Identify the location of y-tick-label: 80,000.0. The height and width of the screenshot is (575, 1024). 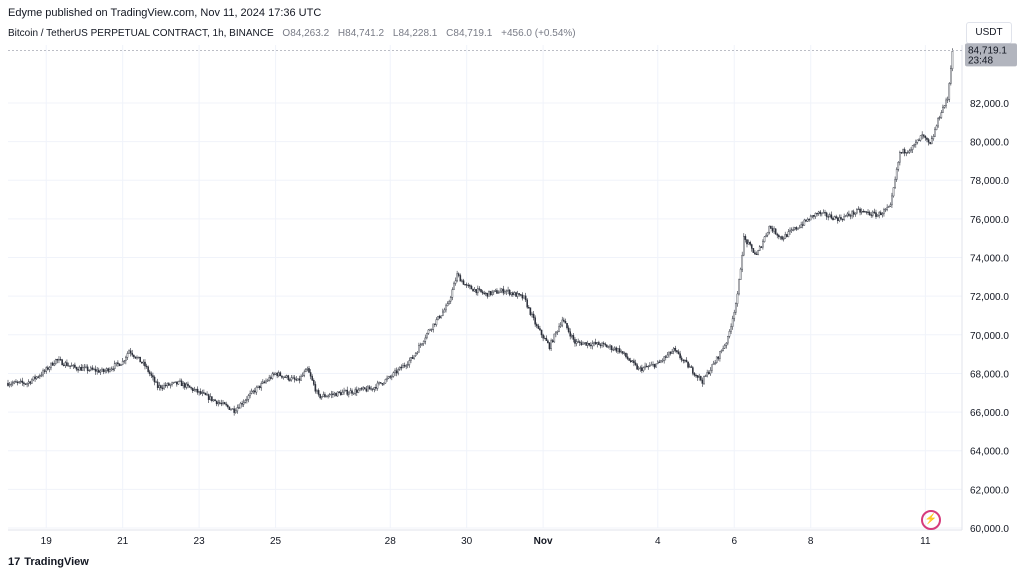
(989, 143).